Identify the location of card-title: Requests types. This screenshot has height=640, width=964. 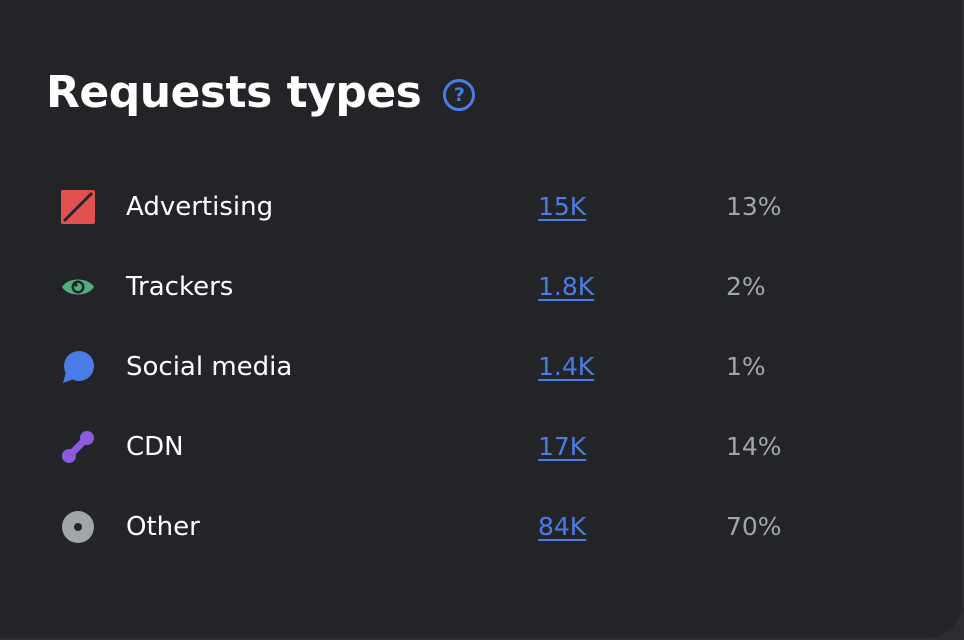
(234, 92).